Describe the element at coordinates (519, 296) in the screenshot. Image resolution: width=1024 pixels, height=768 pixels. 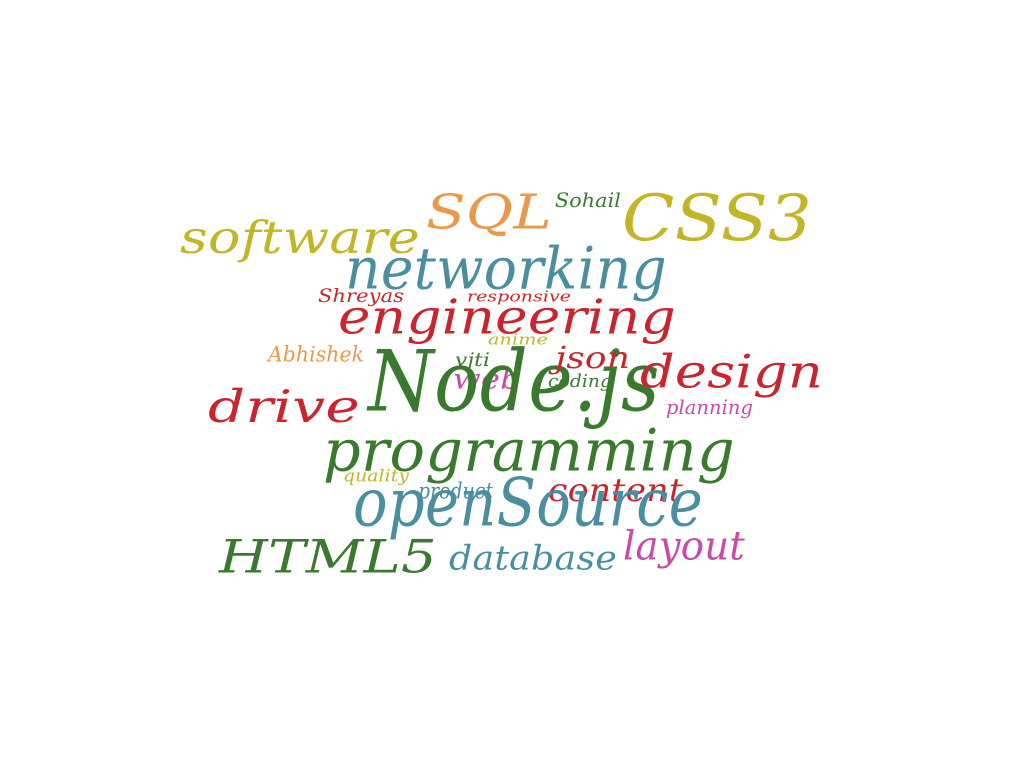
I see `word-responsive: responsive` at that location.